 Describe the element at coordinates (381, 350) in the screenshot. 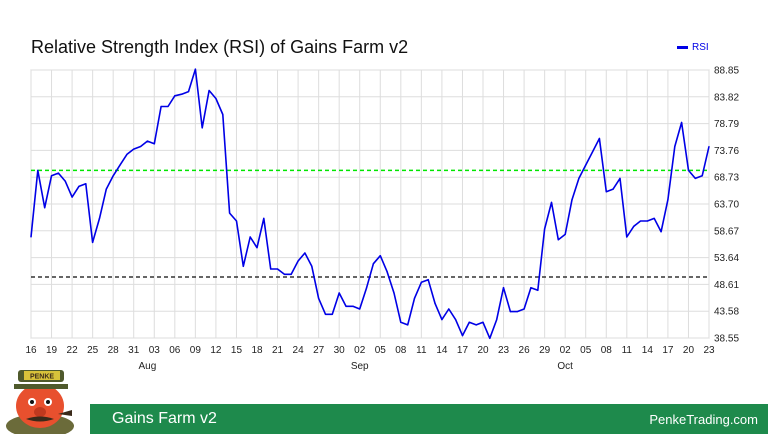

I see `x-tick-label: 05` at that location.